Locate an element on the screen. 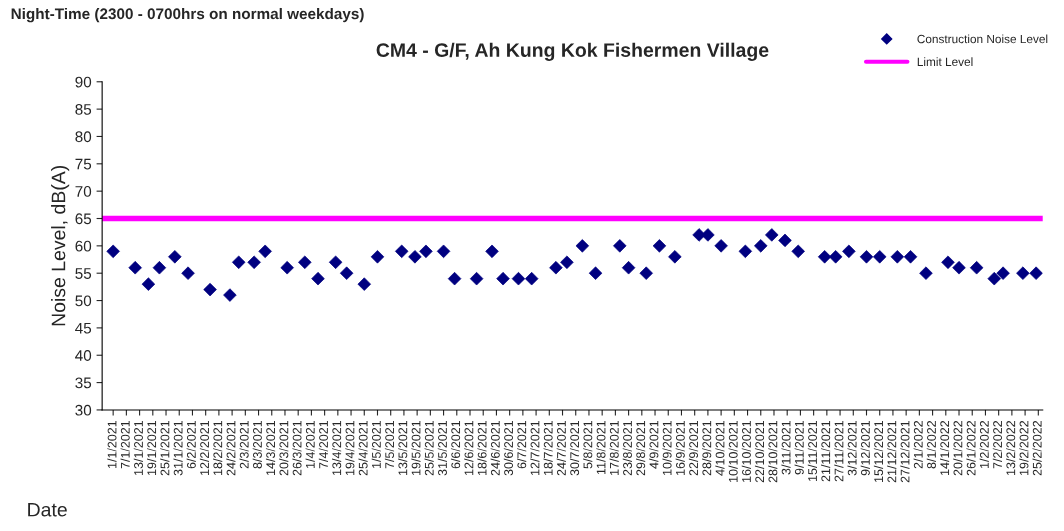  x-tick-label: 5/8/2021 is located at coordinates (588, 444).